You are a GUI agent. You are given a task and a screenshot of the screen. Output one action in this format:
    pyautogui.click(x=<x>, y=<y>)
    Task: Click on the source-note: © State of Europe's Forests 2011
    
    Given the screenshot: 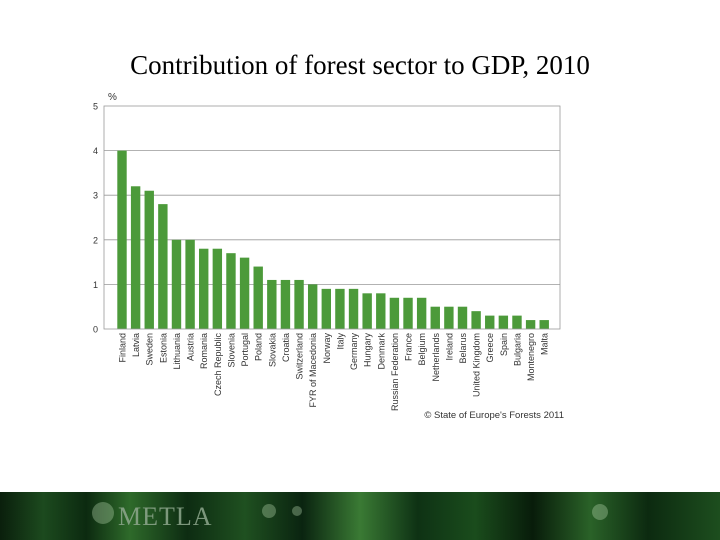 What is the action you would take?
    pyautogui.click(x=494, y=415)
    